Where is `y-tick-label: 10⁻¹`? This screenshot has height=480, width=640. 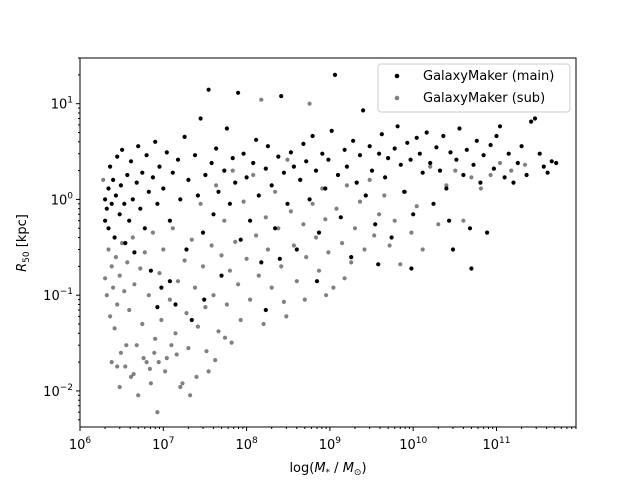
y-tick-label: 10⁻¹ is located at coordinates (58, 295).